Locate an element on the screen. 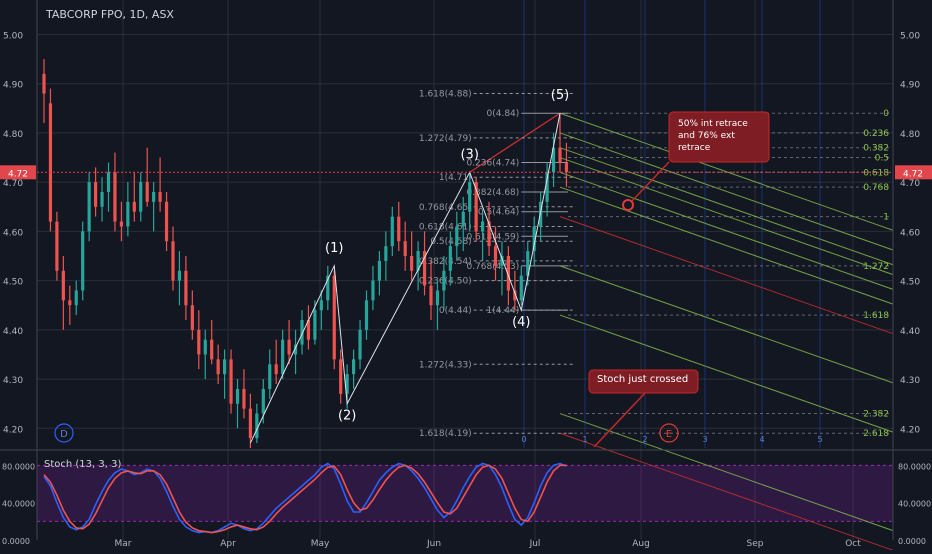 The height and width of the screenshot is (554, 932). fib-retr-label: 0.768(4.53) is located at coordinates (492, 267).